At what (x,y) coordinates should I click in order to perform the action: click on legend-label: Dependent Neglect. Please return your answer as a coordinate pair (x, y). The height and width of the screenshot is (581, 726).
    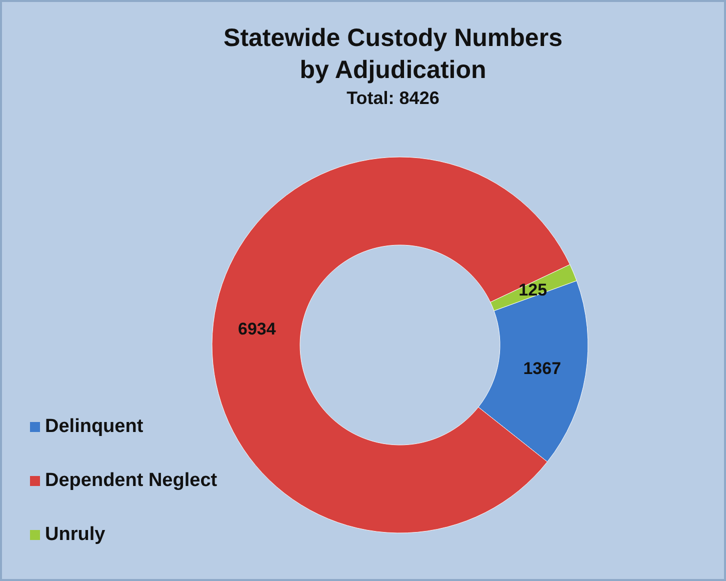
    Looking at the image, I should click on (131, 480).